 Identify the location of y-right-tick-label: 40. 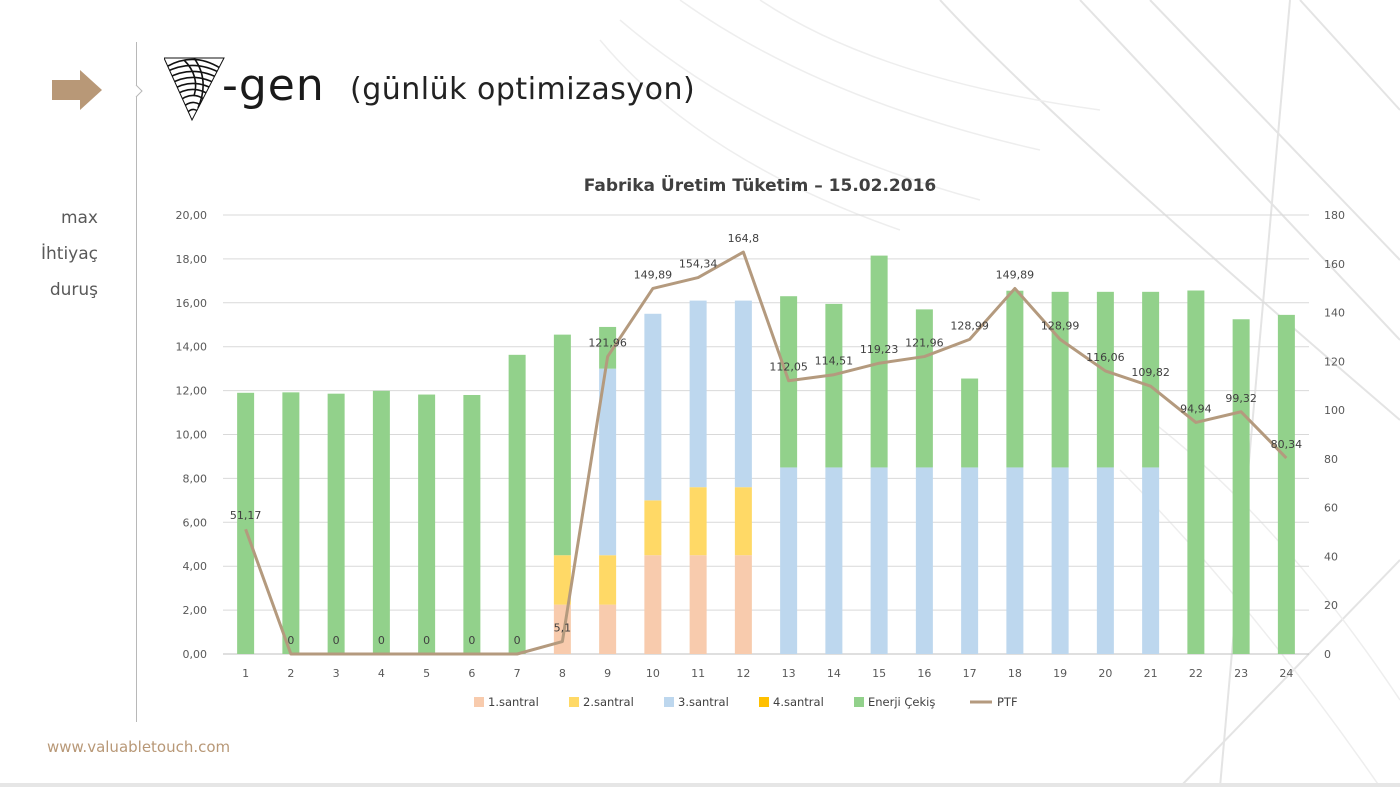
(1331, 556).